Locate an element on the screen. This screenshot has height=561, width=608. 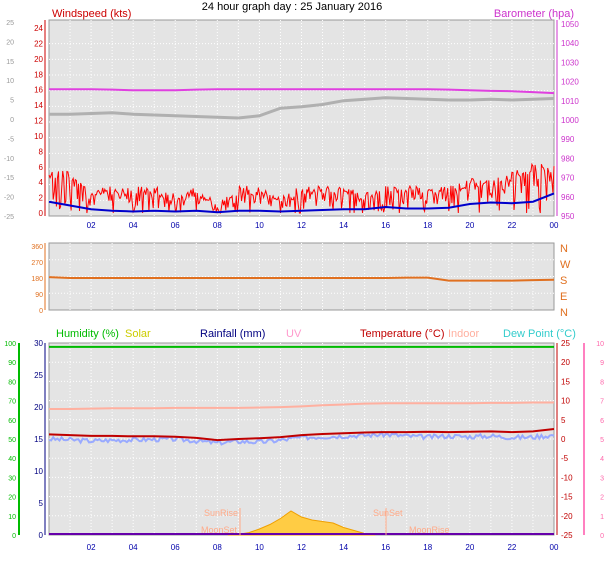
temp-x-tick: 04 is located at coordinates (133, 547).